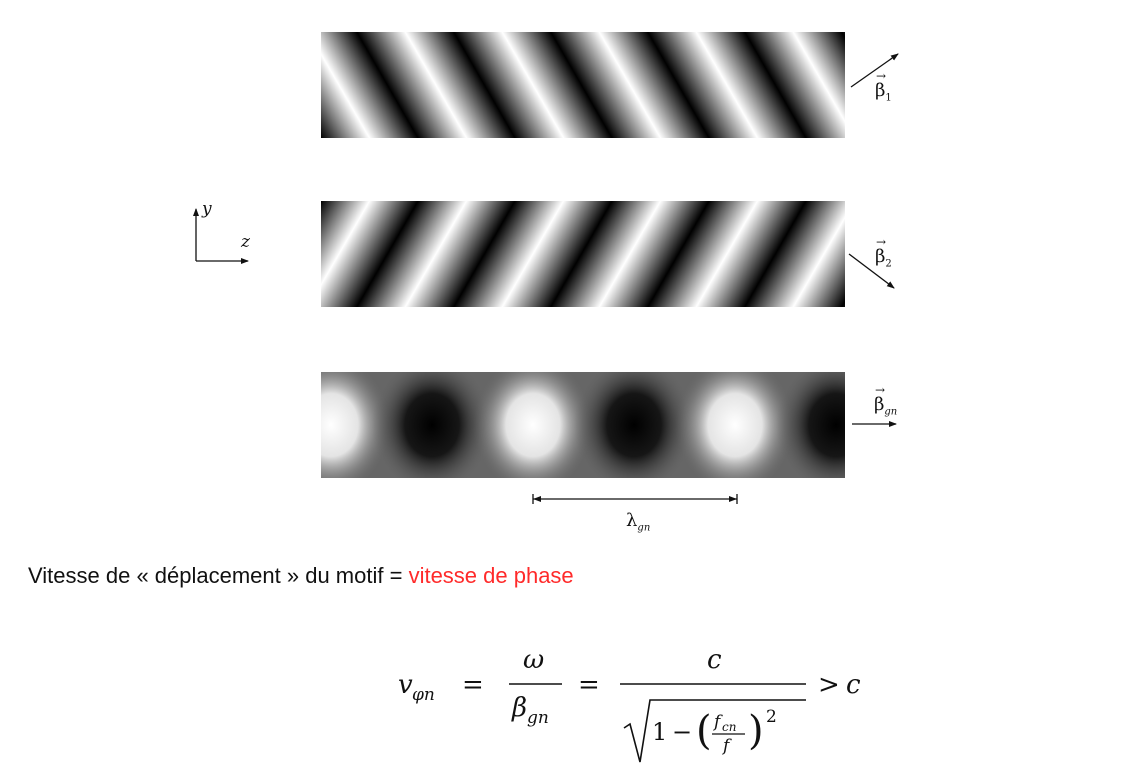  Describe the element at coordinates (682, 732) in the screenshot. I see `eq-minus: −` at that location.